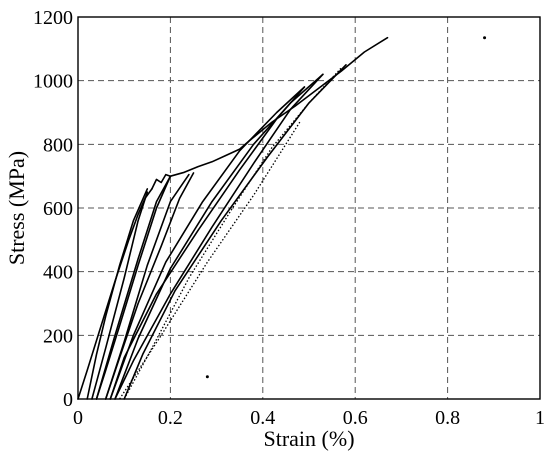 This screenshot has height=461, width=550. Describe the element at coordinates (170, 418) in the screenshot. I see `x-tick-label: 0.2` at that location.